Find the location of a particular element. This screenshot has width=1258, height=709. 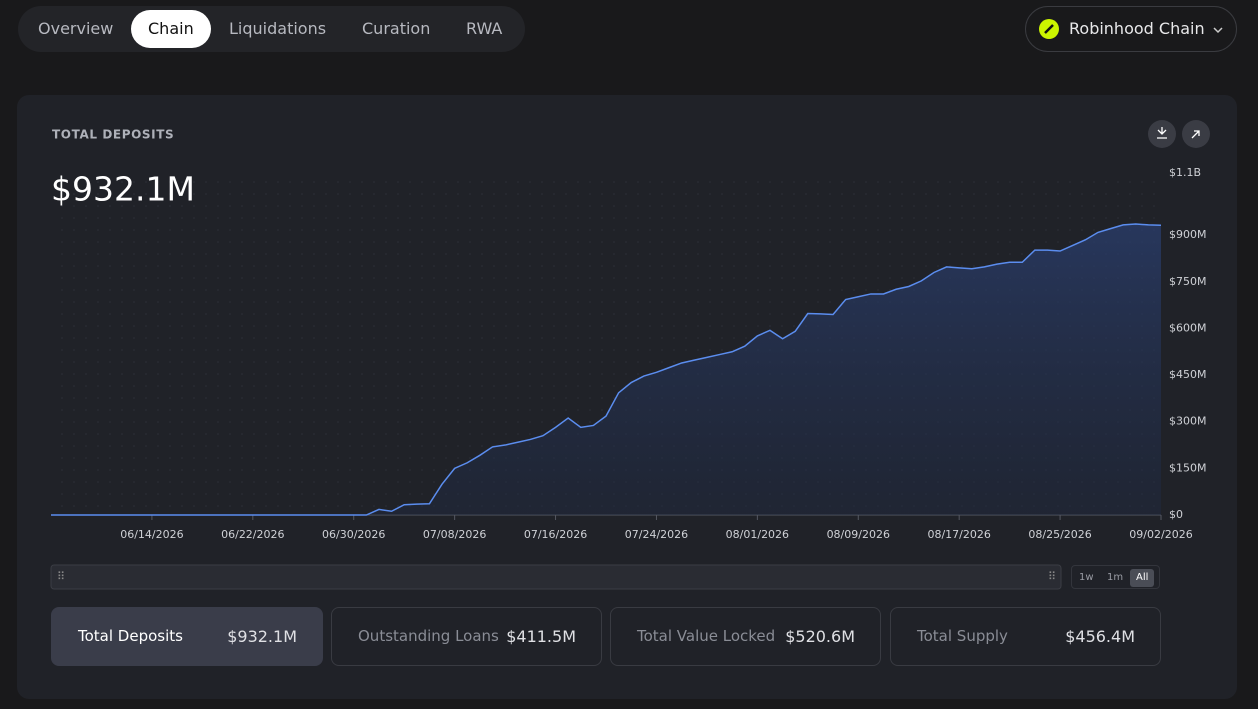

stat-label: Total Value Locked is located at coordinates (706, 636).